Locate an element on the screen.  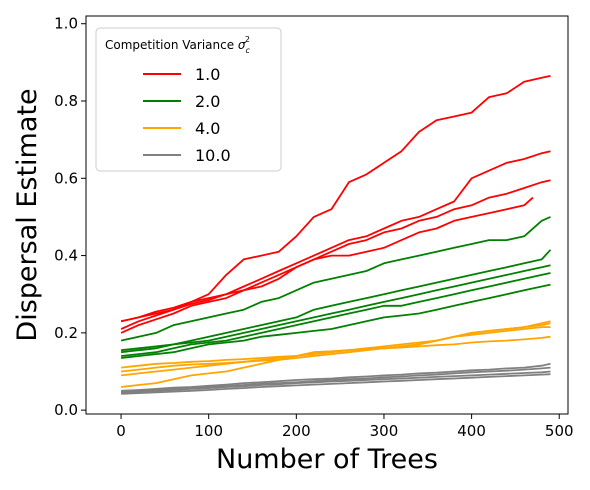
x-tick-label: 200 is located at coordinates (296, 431).